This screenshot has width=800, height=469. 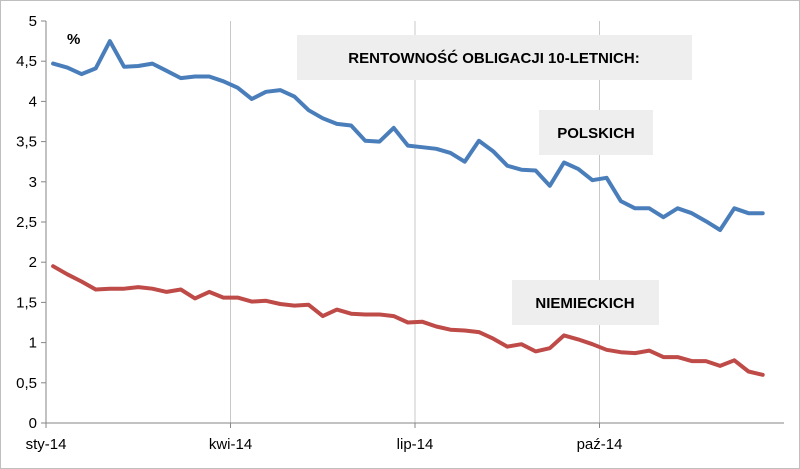 What do you see at coordinates (33, 21) in the screenshot?
I see `y-tick-label: 5` at bounding box center [33, 21].